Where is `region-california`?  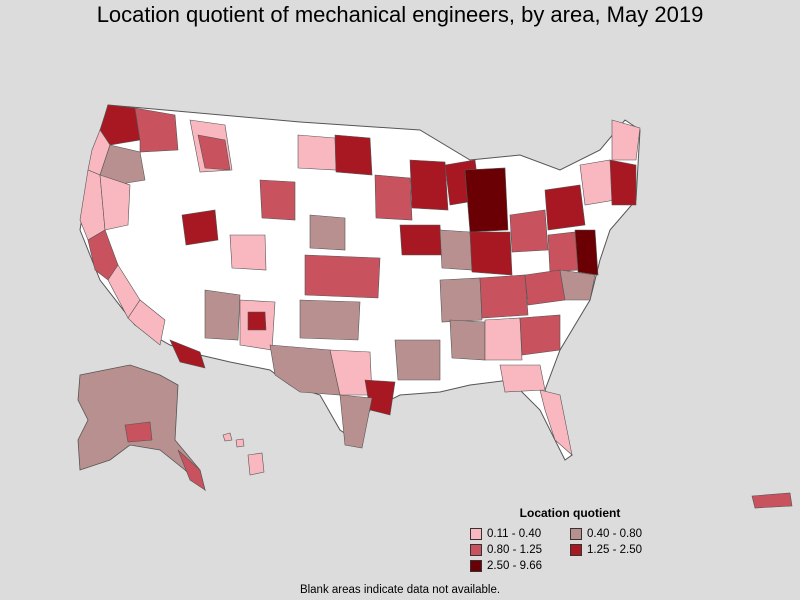
region-california is located at coordinates (146, 299).